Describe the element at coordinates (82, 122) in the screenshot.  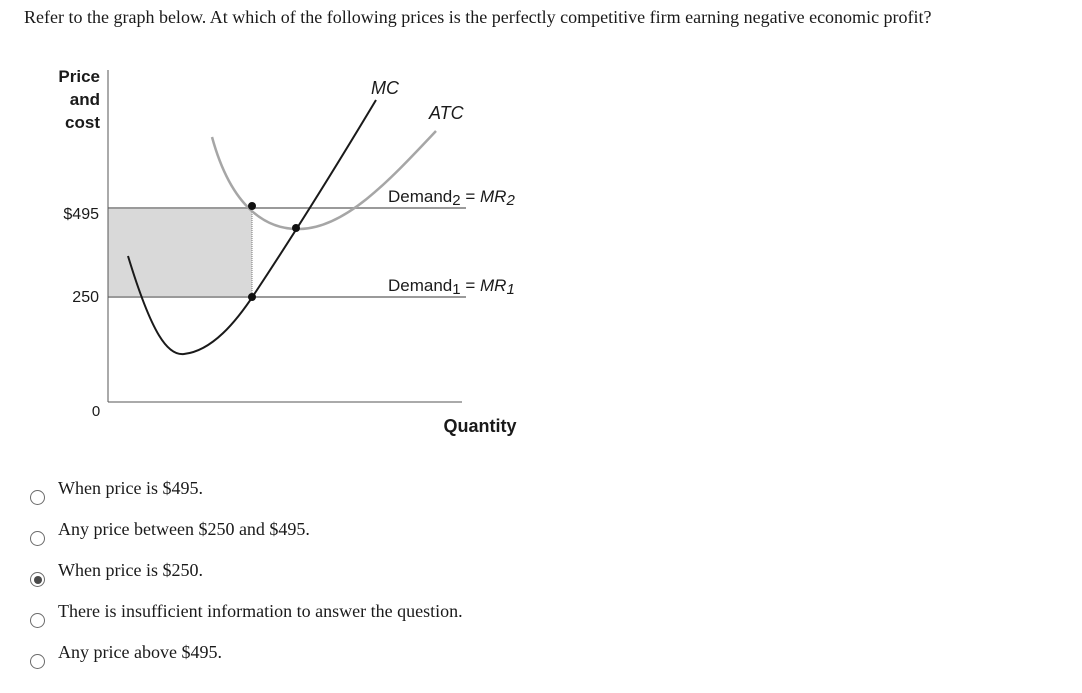
I see `y-axis-label-line3: cost` at that location.